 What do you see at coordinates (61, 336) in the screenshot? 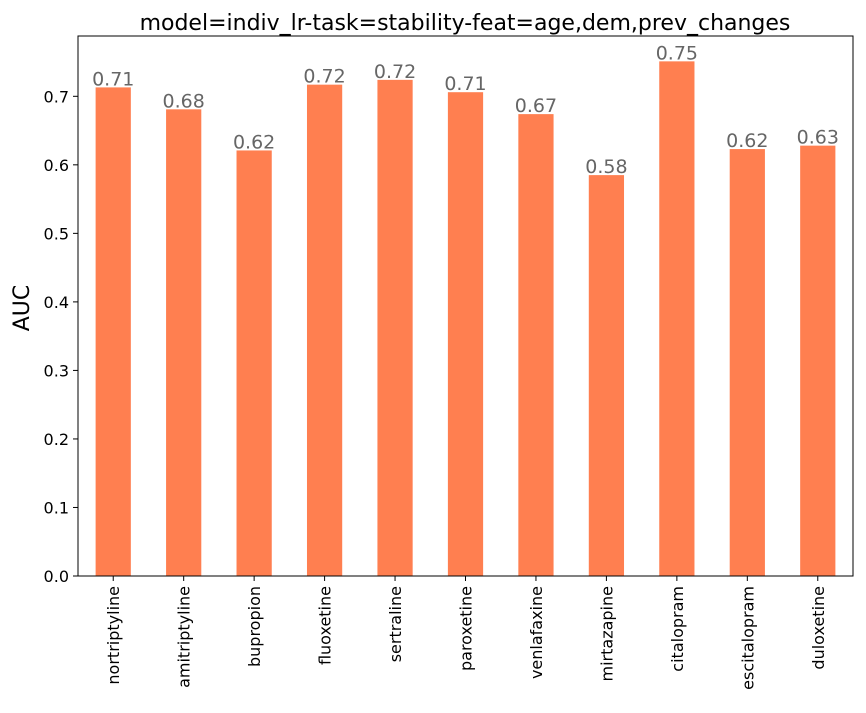
I see `y-axis: 0.0 0.1 0.2 0.3 0.4 0.5 0.6 0.7` at bounding box center [61, 336].